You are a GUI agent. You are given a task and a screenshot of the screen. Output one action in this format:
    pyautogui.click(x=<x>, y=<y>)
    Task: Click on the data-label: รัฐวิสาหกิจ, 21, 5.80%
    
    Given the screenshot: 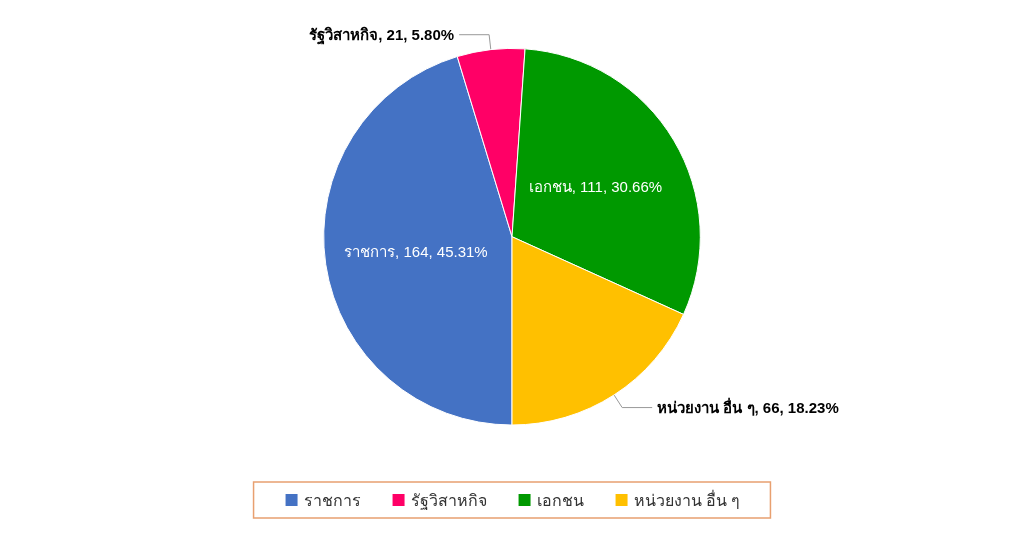 What is the action you would take?
    pyautogui.click(x=382, y=36)
    